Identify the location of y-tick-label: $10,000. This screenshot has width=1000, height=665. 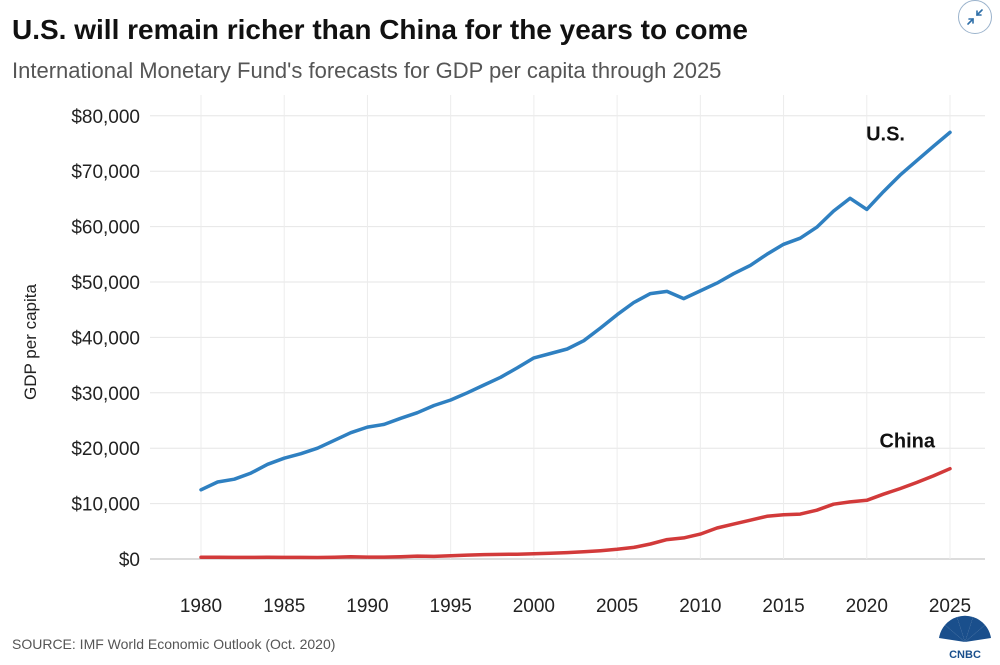
(105, 505).